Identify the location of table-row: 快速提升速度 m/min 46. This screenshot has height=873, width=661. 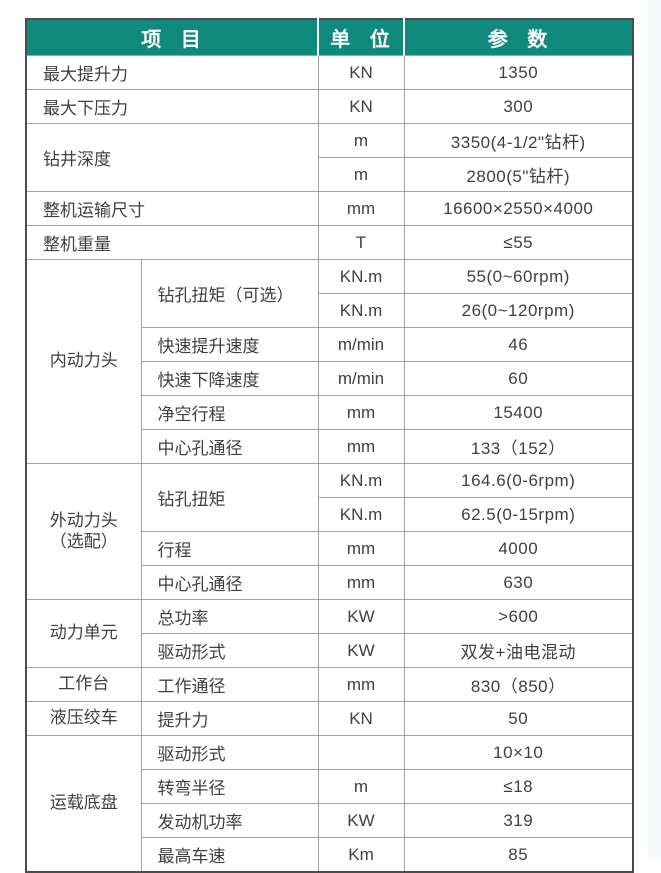
(330, 344).